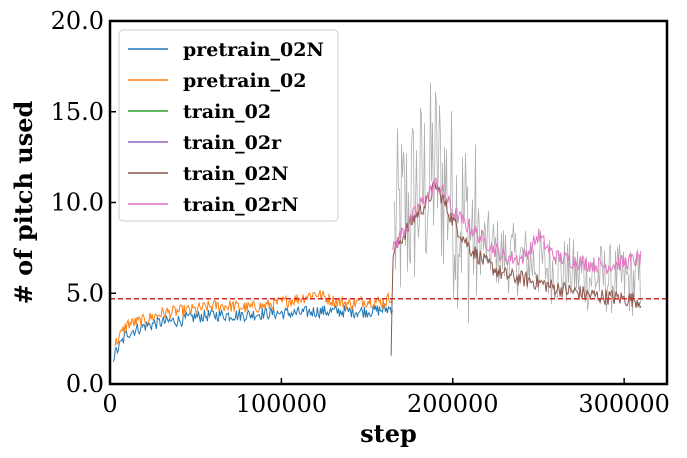 Image resolution: width=687 pixels, height=458 pixels. I want to click on legend-entry-train_02r: train_02r, so click(232, 143).